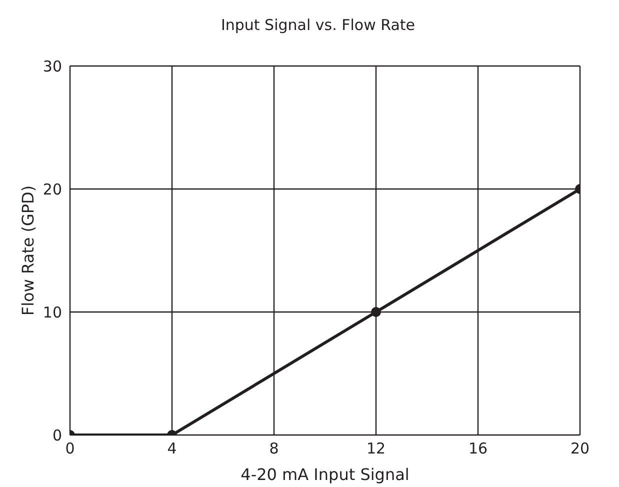 This screenshot has width=619, height=487. What do you see at coordinates (172, 449) in the screenshot?
I see `x-tick-label: 4` at bounding box center [172, 449].